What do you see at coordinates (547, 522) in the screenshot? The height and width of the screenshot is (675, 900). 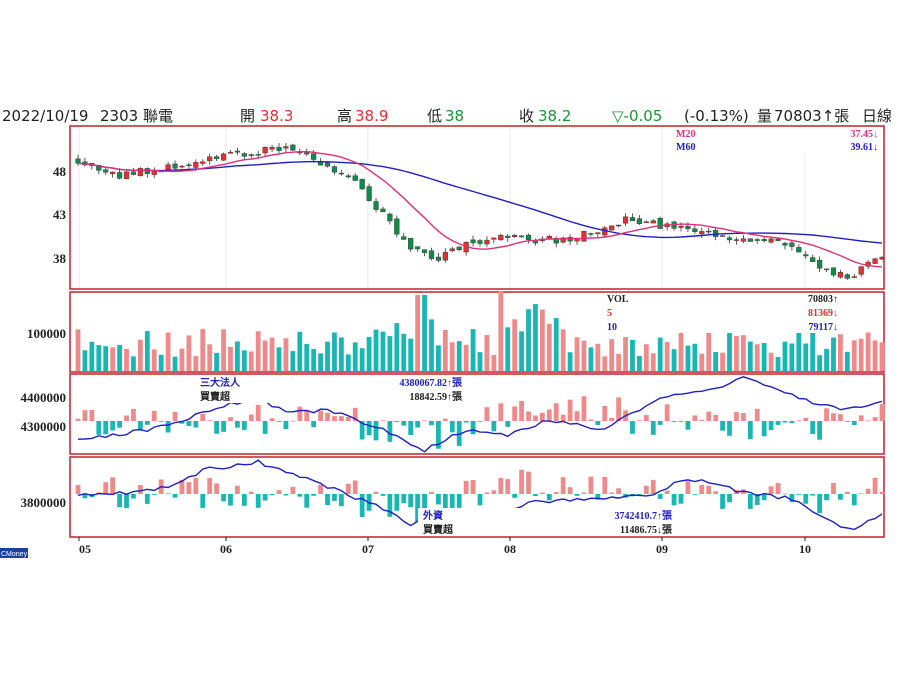 I see `foreign-legend: 外資 3742410.7↑張 買賣超 11486.75↓張` at bounding box center [547, 522].